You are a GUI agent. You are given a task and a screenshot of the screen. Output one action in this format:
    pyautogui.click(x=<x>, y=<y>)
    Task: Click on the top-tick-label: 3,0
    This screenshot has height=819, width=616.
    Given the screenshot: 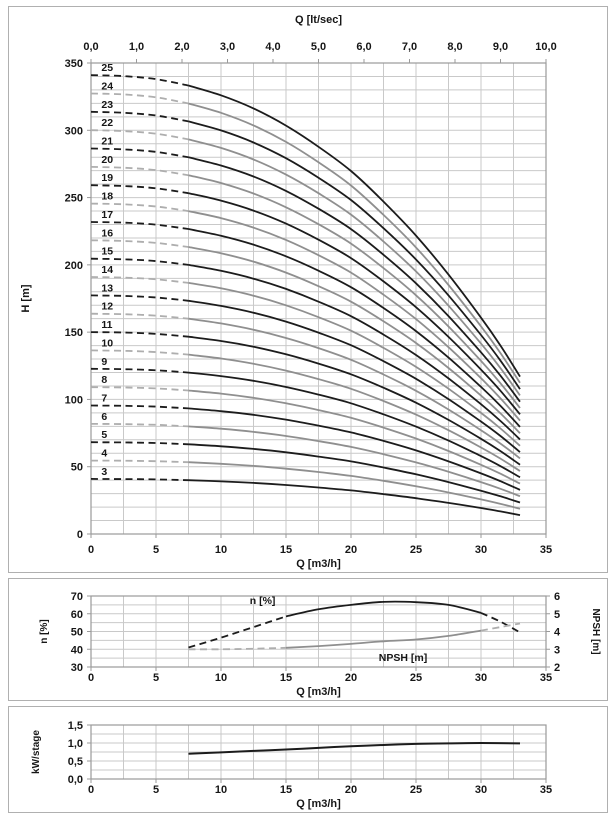 What is the action you would take?
    pyautogui.click(x=227, y=47)
    